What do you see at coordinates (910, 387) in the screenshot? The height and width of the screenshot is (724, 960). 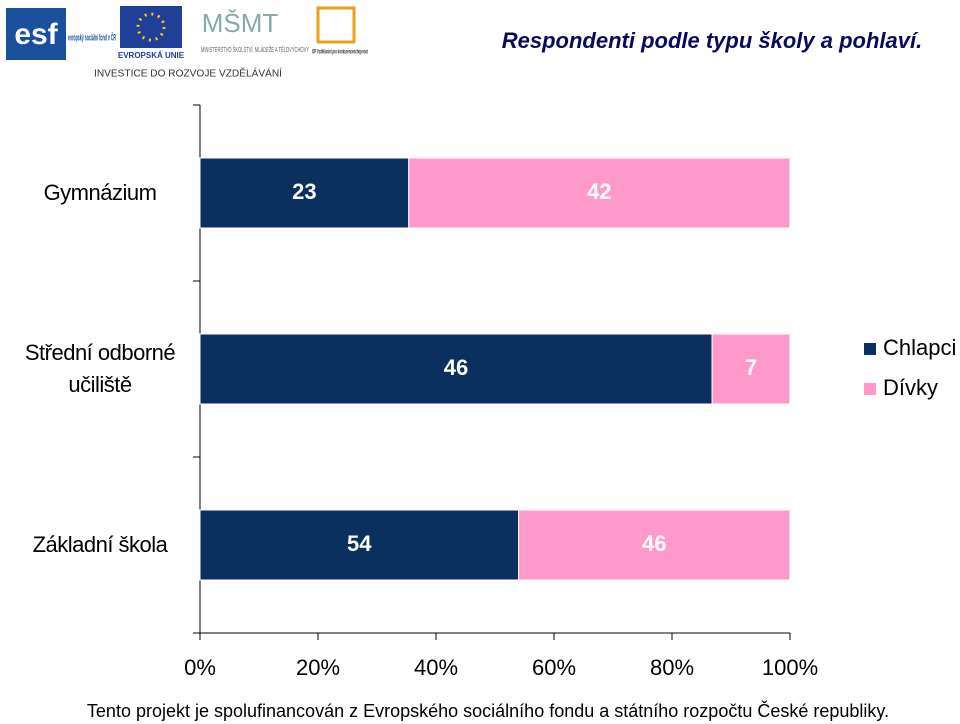 I see `legend-label: Dívky` at bounding box center [910, 387].